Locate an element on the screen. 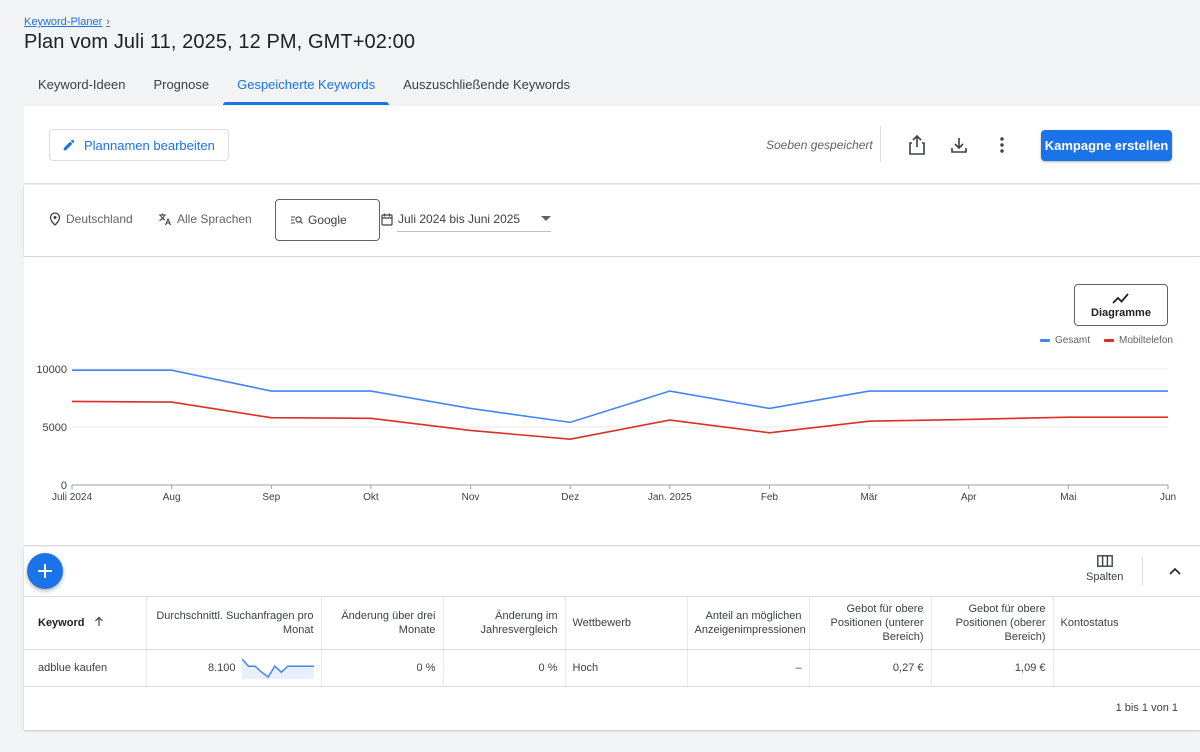 The height and width of the screenshot is (752, 1200). x-tick-label-0: Juli 2024 is located at coordinates (72, 497).